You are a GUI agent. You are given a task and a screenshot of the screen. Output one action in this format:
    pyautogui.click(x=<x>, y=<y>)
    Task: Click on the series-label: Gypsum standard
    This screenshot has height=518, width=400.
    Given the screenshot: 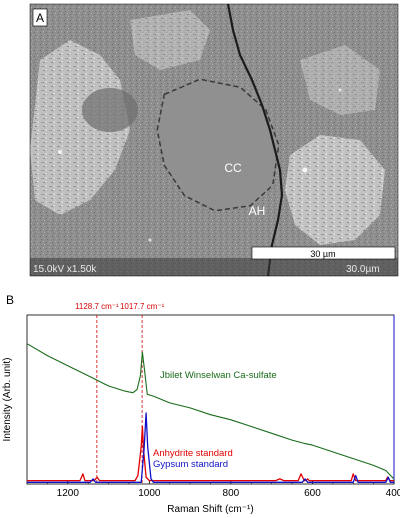 What is the action you would take?
    pyautogui.click(x=190, y=464)
    